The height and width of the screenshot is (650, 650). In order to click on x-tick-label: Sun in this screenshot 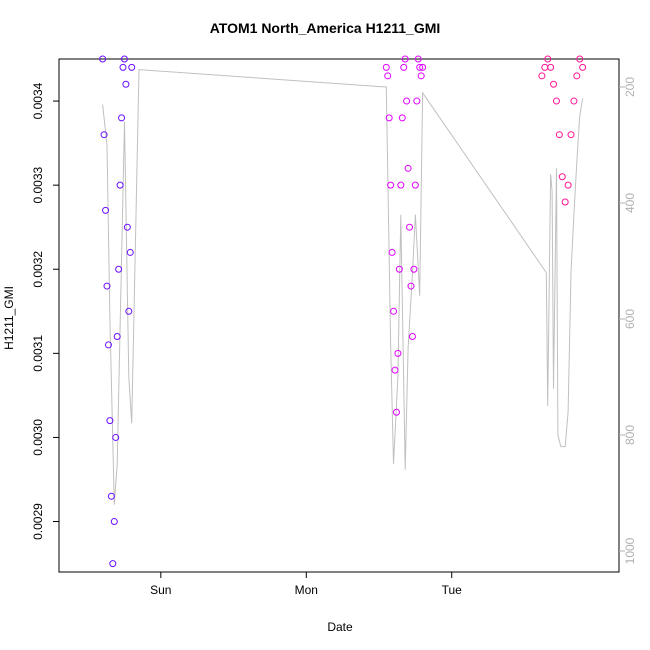, I will do `click(160, 590)`.